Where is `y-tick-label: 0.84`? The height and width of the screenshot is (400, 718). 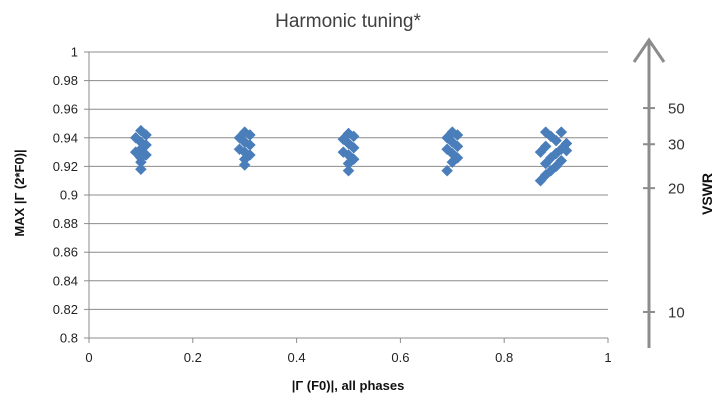 y-tick-label: 0.84 is located at coordinates (65, 280).